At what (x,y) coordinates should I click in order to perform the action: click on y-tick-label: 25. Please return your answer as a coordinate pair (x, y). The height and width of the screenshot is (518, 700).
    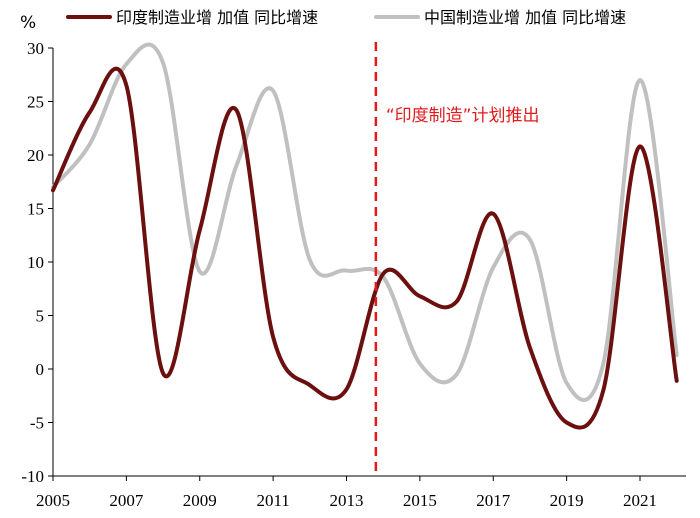
    Looking at the image, I should click on (35, 102).